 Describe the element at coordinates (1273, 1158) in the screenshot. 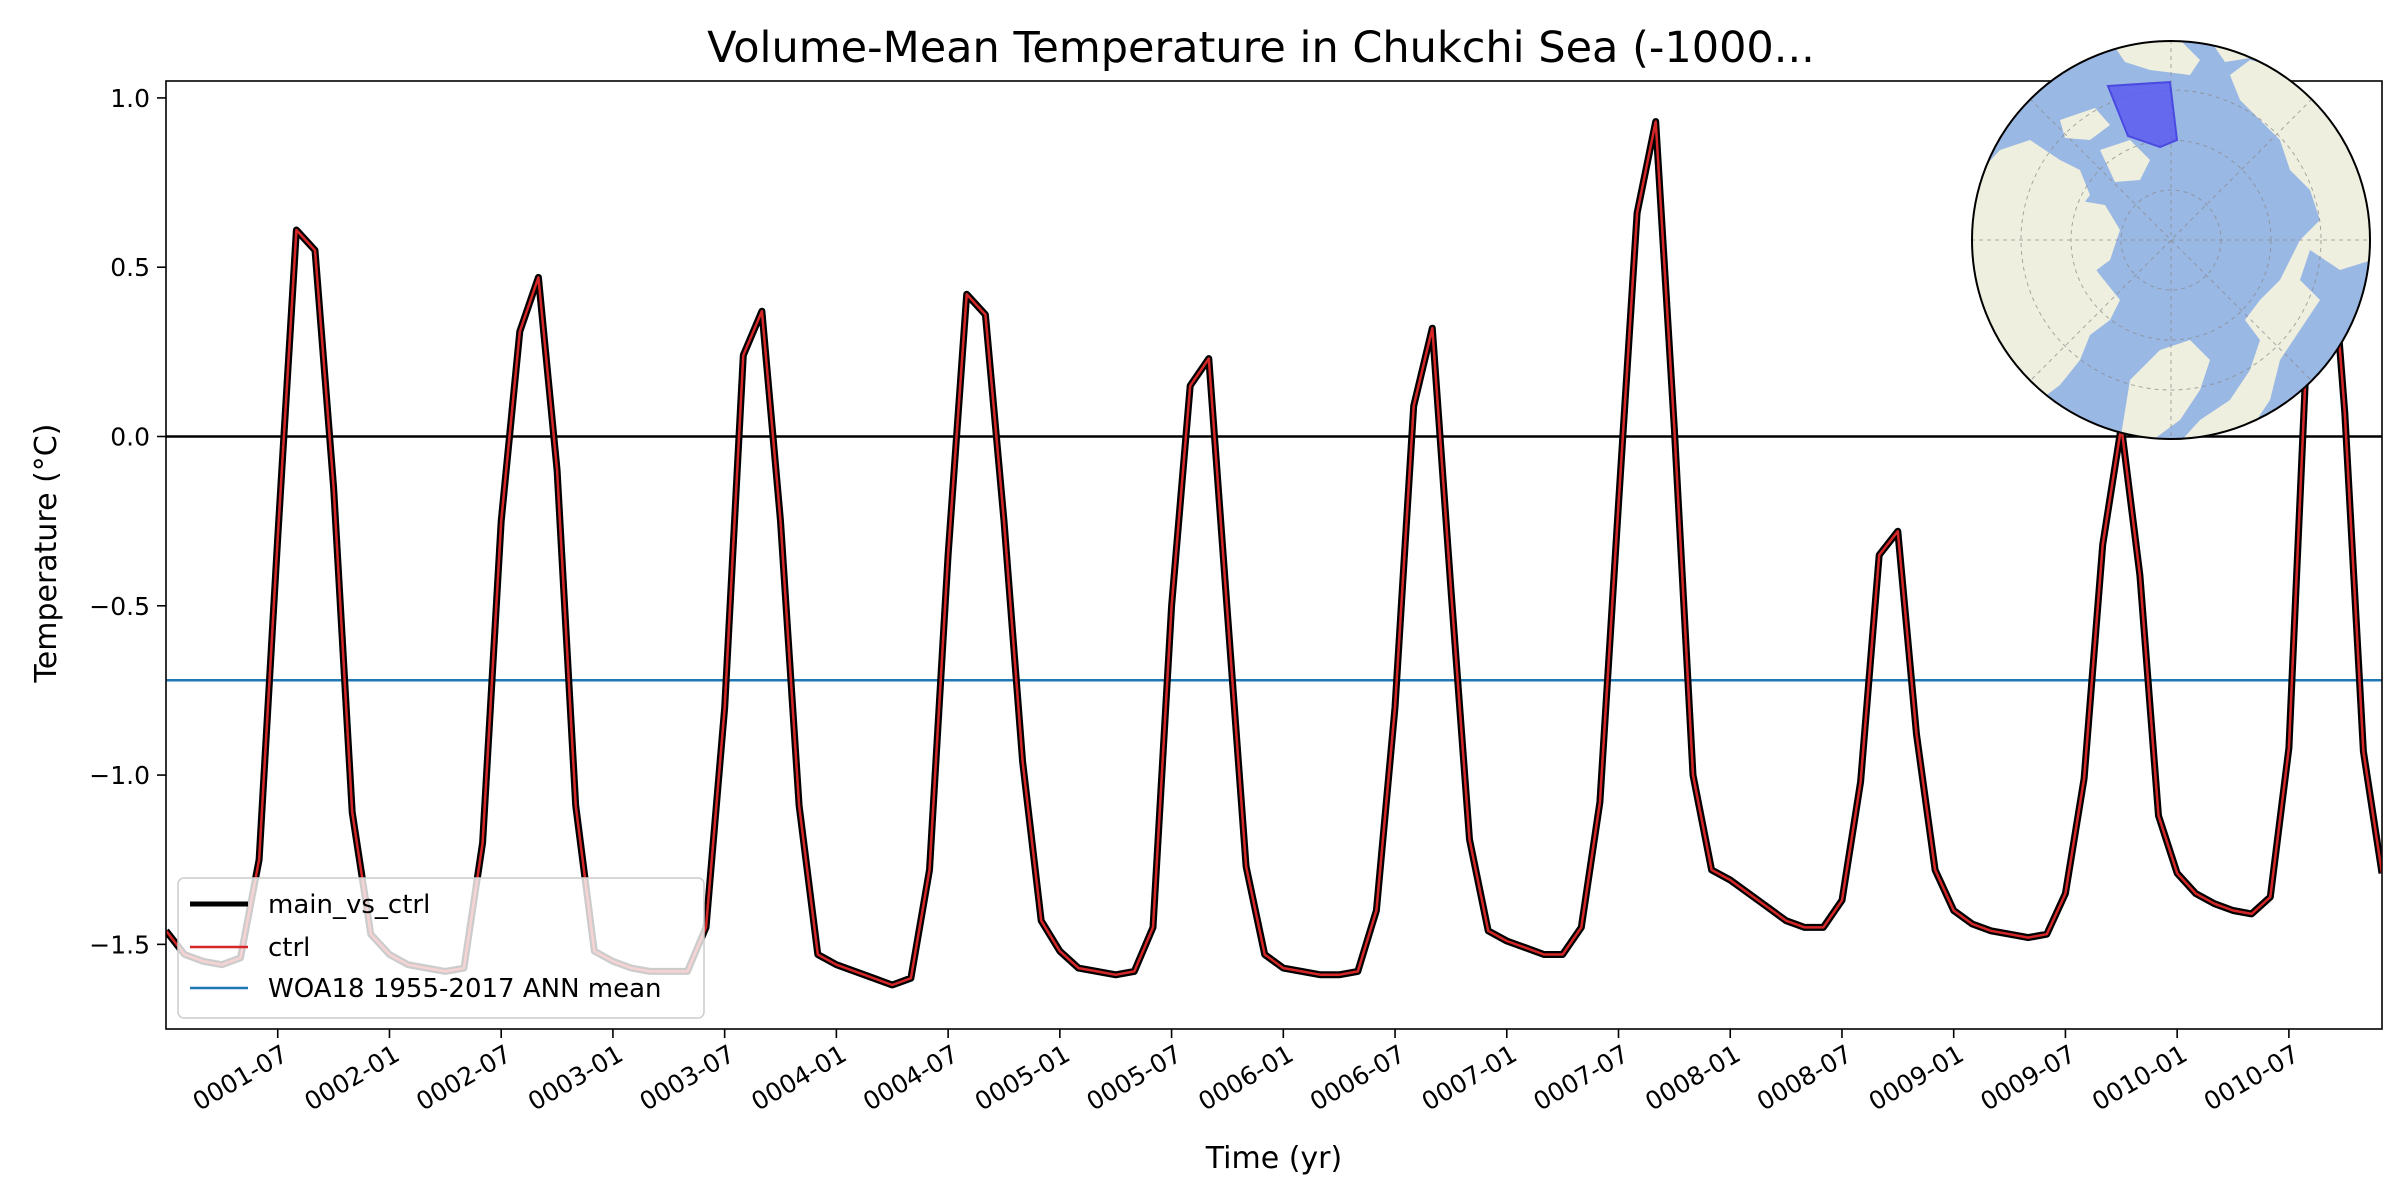

I see `x-axis-label: Time (yr)` at that location.